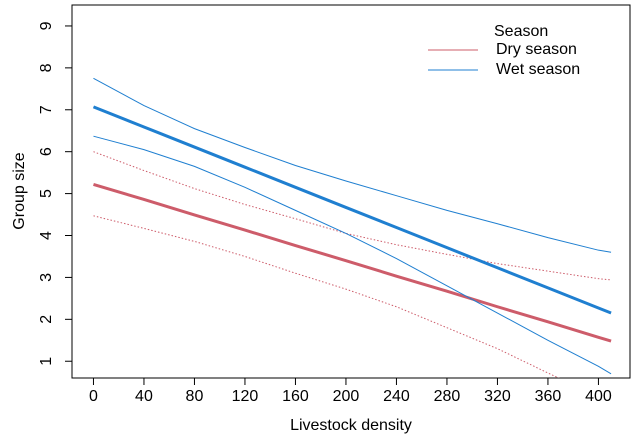  Describe the element at coordinates (93, 396) in the screenshot. I see `x-tick-label: 0` at that location.